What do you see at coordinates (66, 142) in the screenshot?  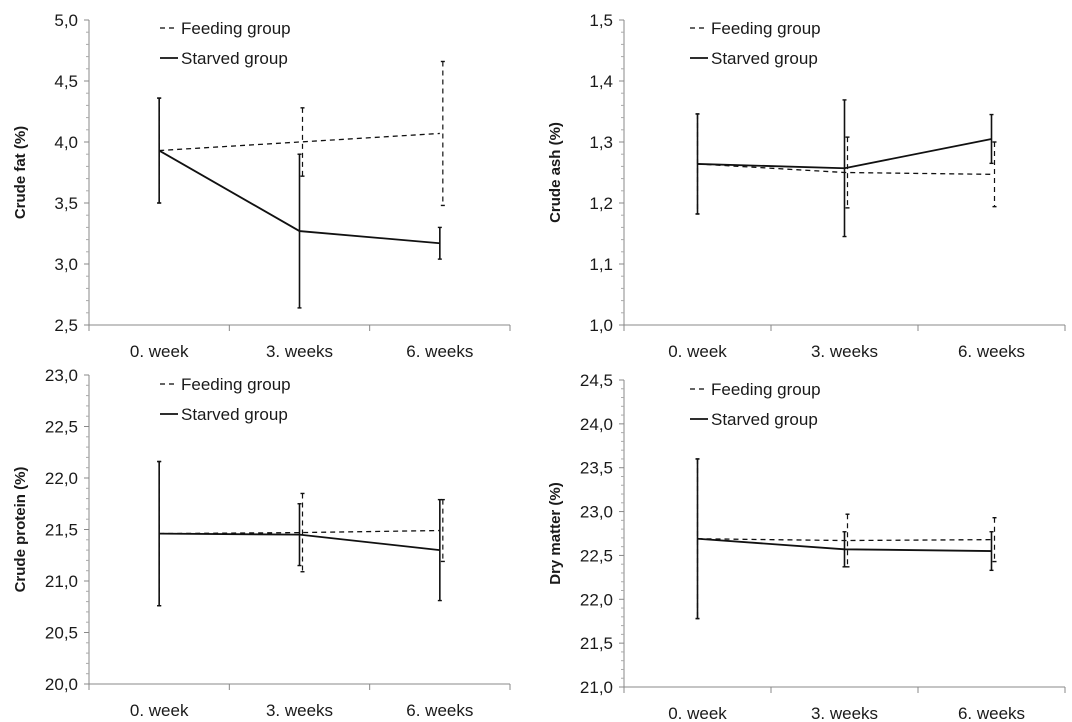 I see `y-tick-label: 4,0` at bounding box center [66, 142].